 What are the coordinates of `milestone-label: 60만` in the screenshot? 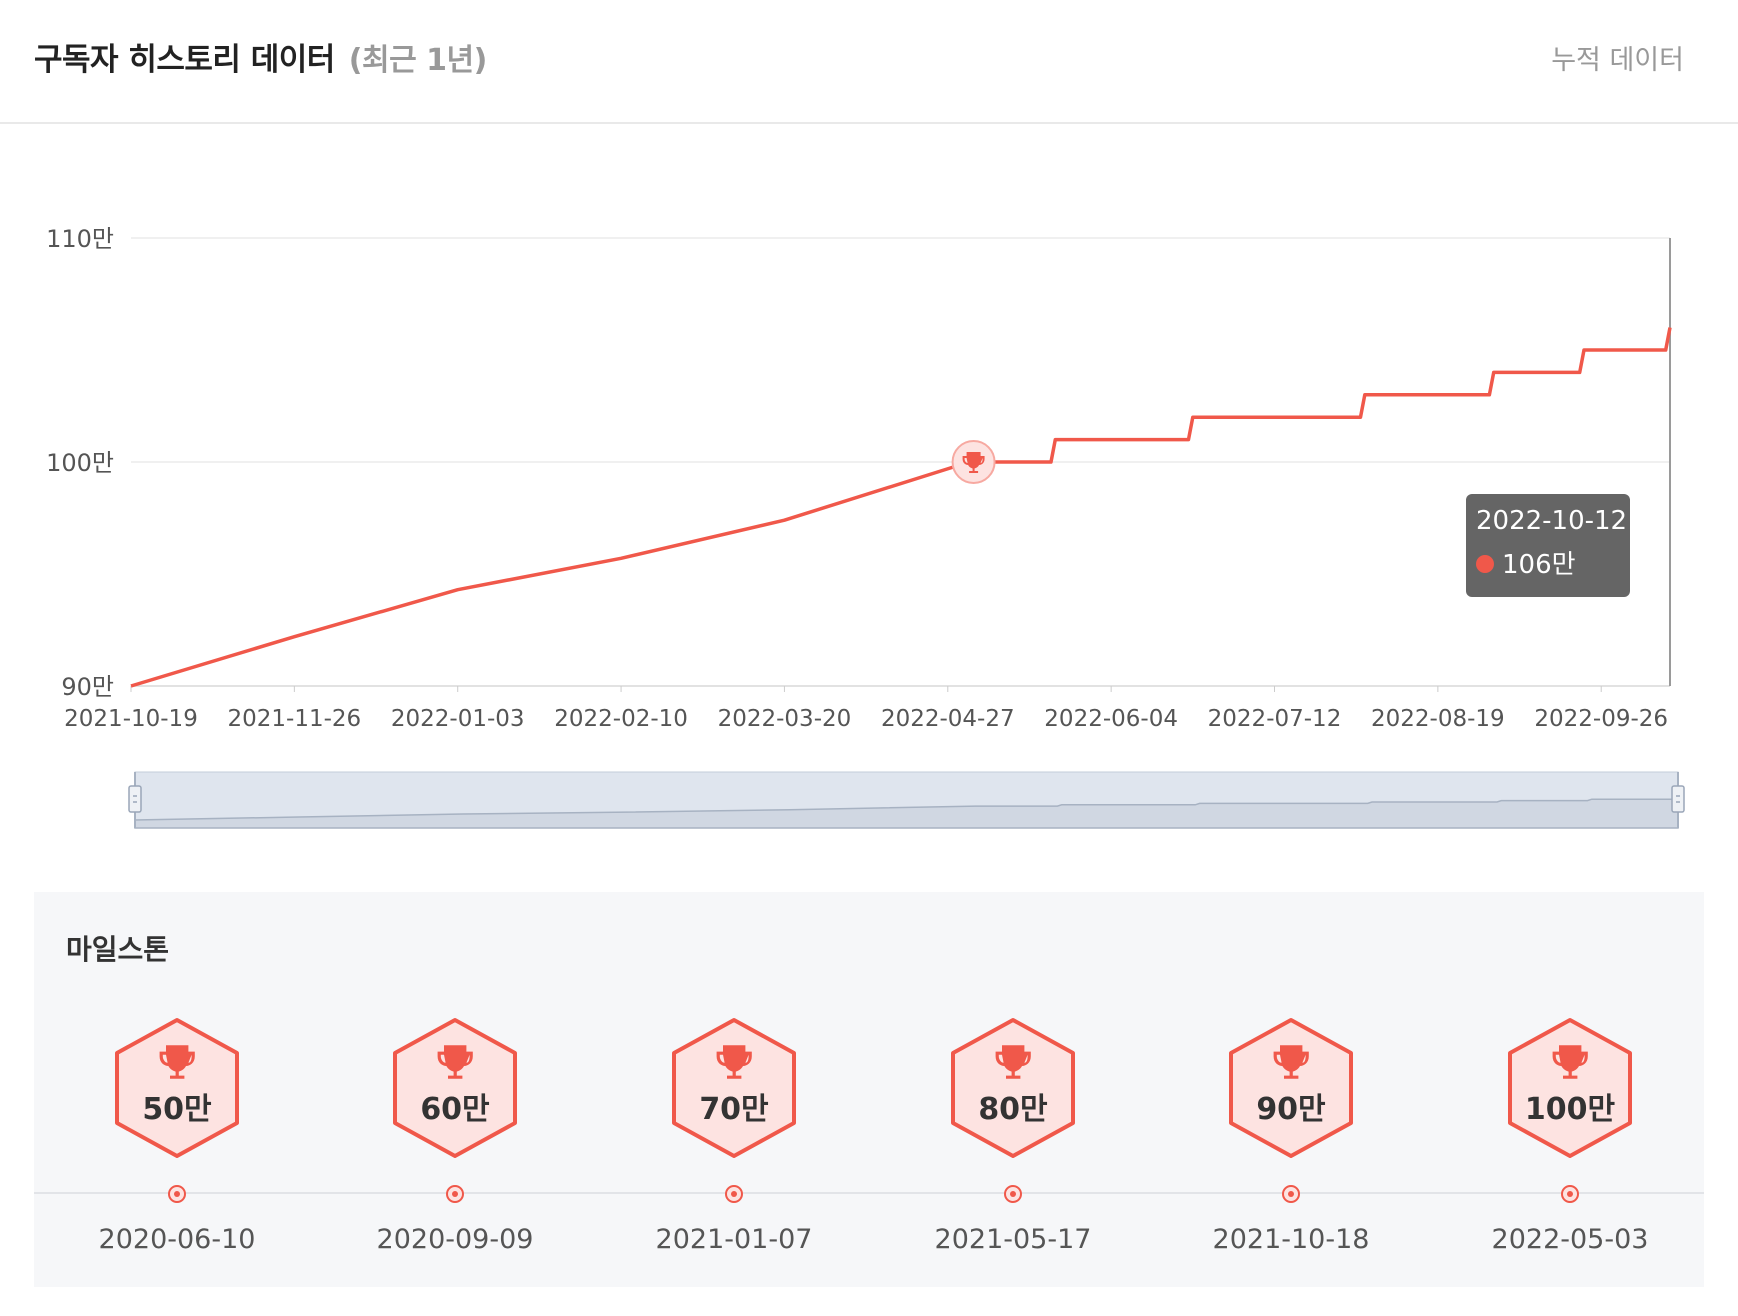 It's located at (455, 1109).